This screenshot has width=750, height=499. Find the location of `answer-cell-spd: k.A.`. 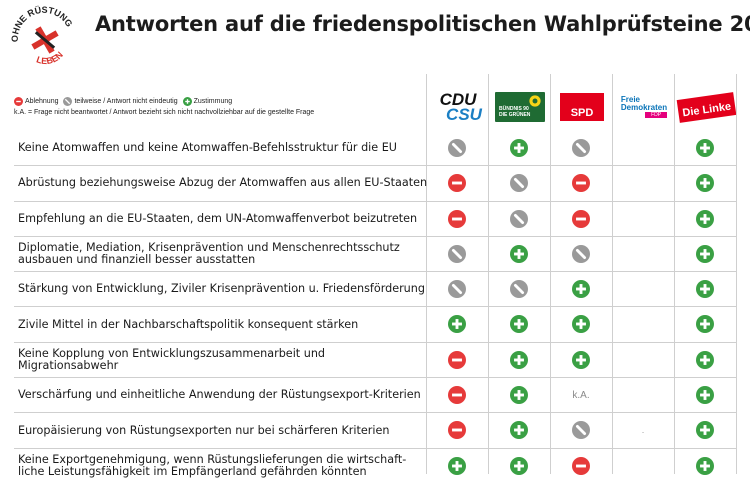

answer-cell-spd: k.A. is located at coordinates (581, 395).